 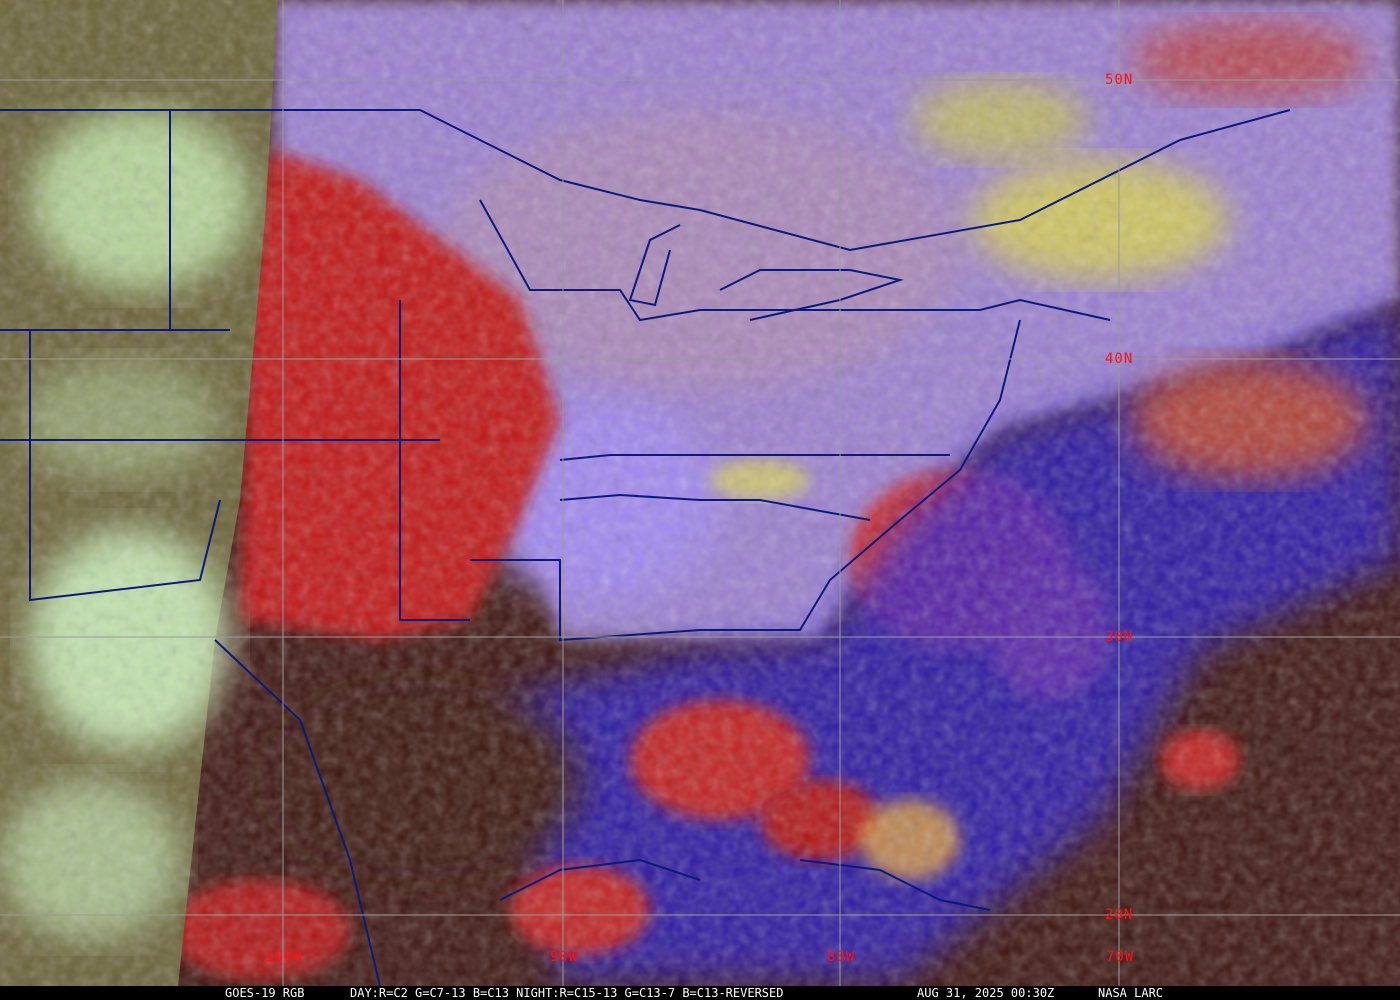 What do you see at coordinates (1119, 915) in the screenshot?
I see `latitude-label-20n: 20N` at bounding box center [1119, 915].